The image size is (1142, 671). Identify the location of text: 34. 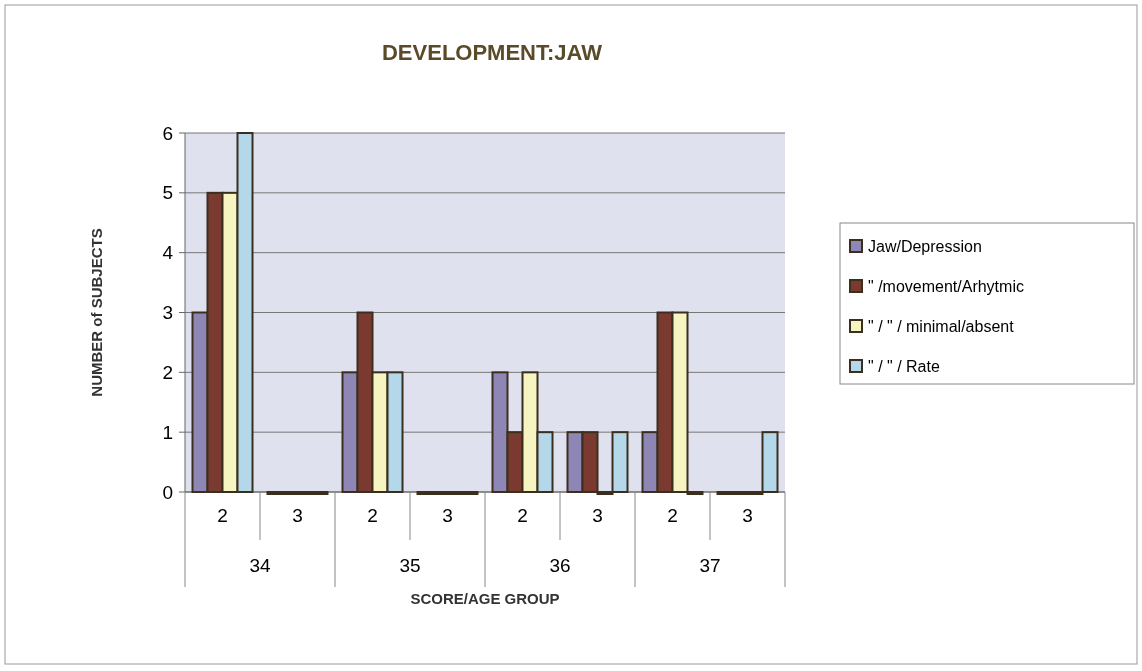
(260, 565).